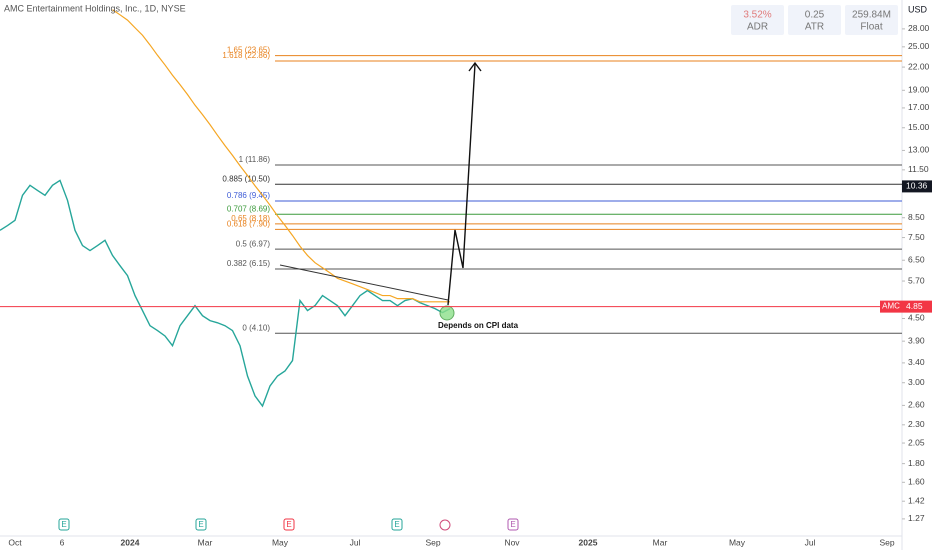  Describe the element at coordinates (588, 542) in the screenshot. I see `x-tick-label: 2025` at that location.